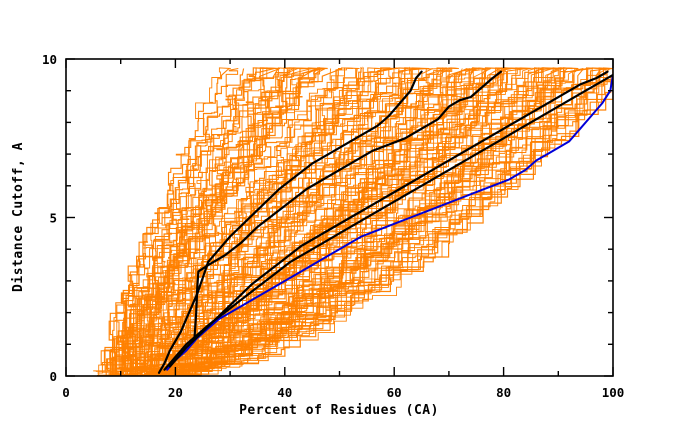 This screenshot has height=440, width=680. Describe the element at coordinates (175, 392) in the screenshot. I see `x-tick-label: 20` at that location.